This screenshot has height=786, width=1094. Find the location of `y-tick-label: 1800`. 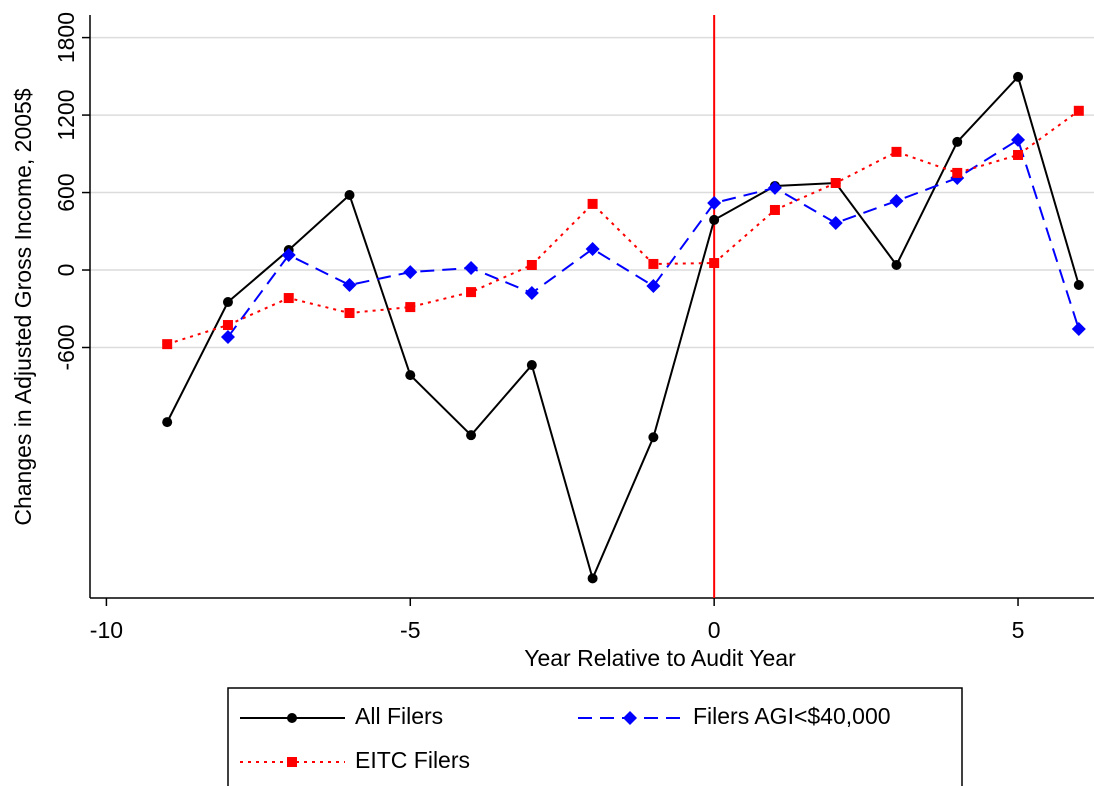

y-tick-label: 1800 is located at coordinates (66, 37).